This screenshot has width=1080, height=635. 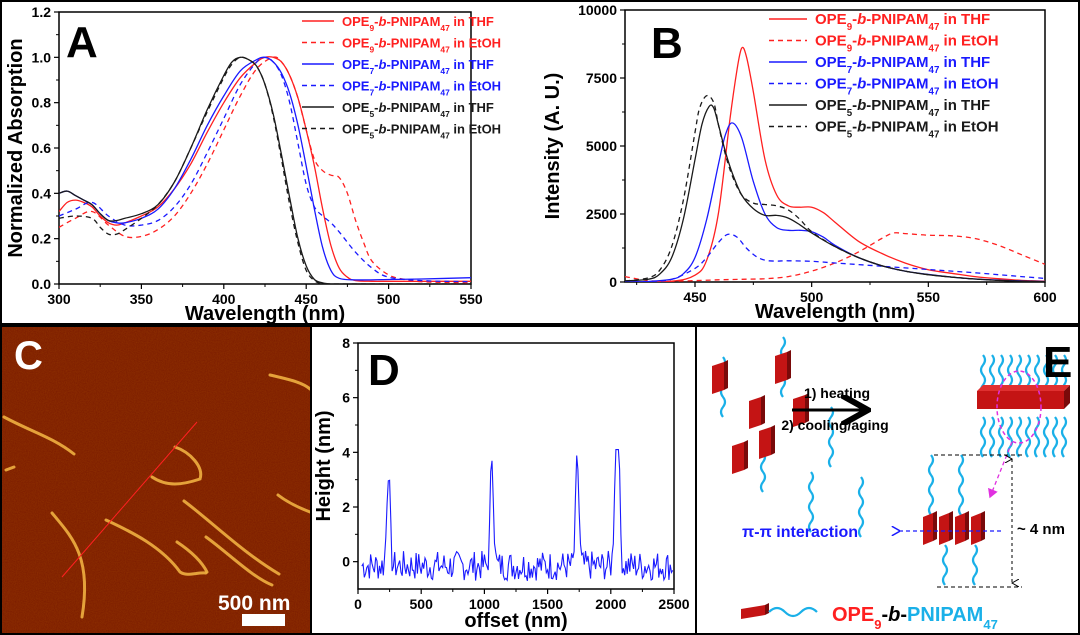 What do you see at coordinates (961, 485) in the screenshot?
I see `pnipam-chain-stack-top` at bounding box center [961, 485].